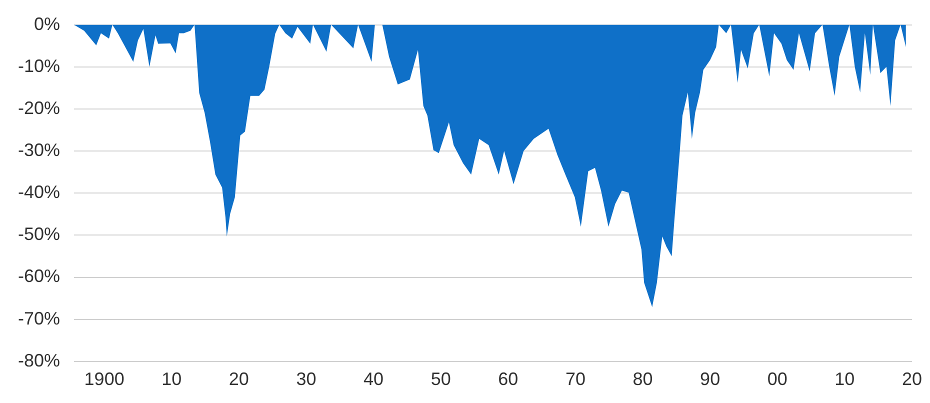 The image size is (930, 403). What do you see at coordinates (710, 379) in the screenshot?
I see `x-tick-label: 90` at bounding box center [710, 379].